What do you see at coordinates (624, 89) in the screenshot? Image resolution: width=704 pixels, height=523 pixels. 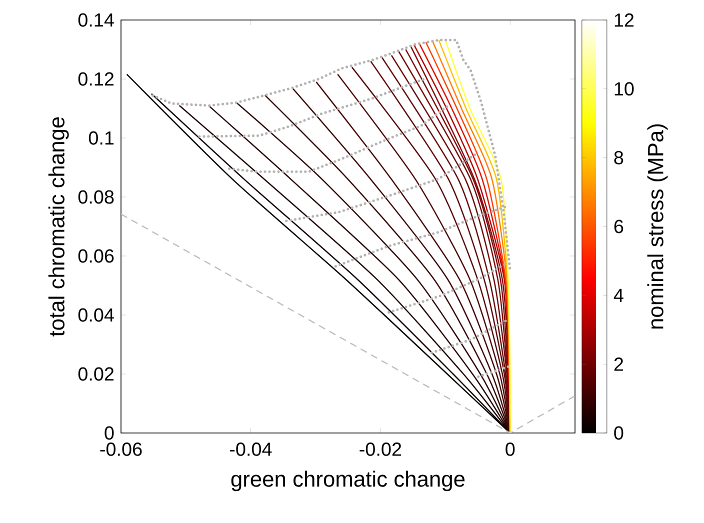 I see `color-bar-label: 10` at bounding box center [624, 89].